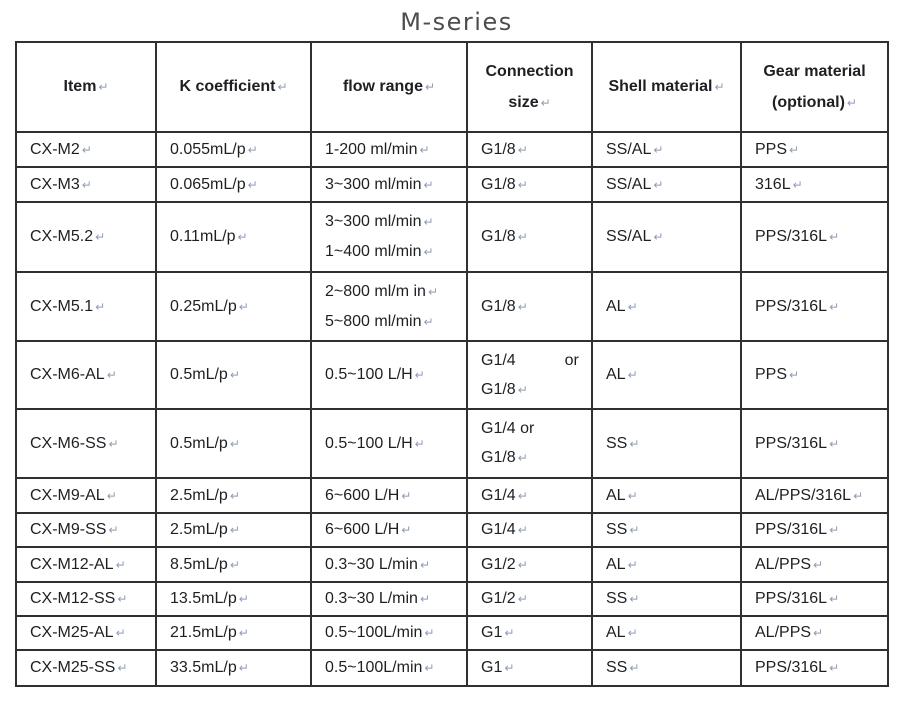  Describe the element at coordinates (389, 375) in the screenshot. I see `cell-flow: 0.5~100 L/H ↵` at that location.